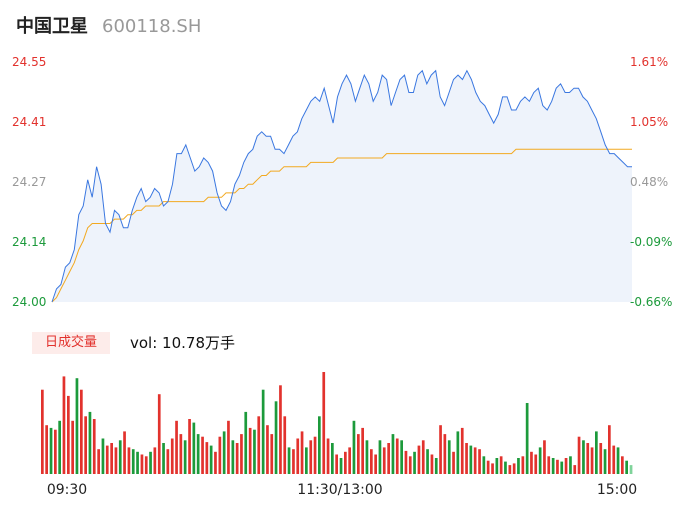 The image size is (686, 524). I want to click on left-tick-label: 24.27, so click(29, 182).